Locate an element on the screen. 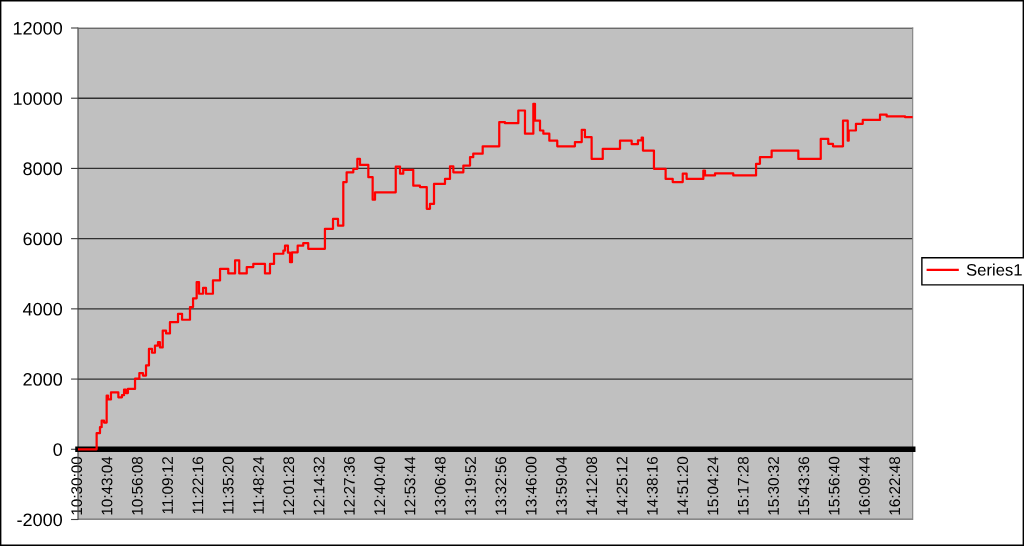  x-tick-label: 16:22:48 is located at coordinates (895, 485).